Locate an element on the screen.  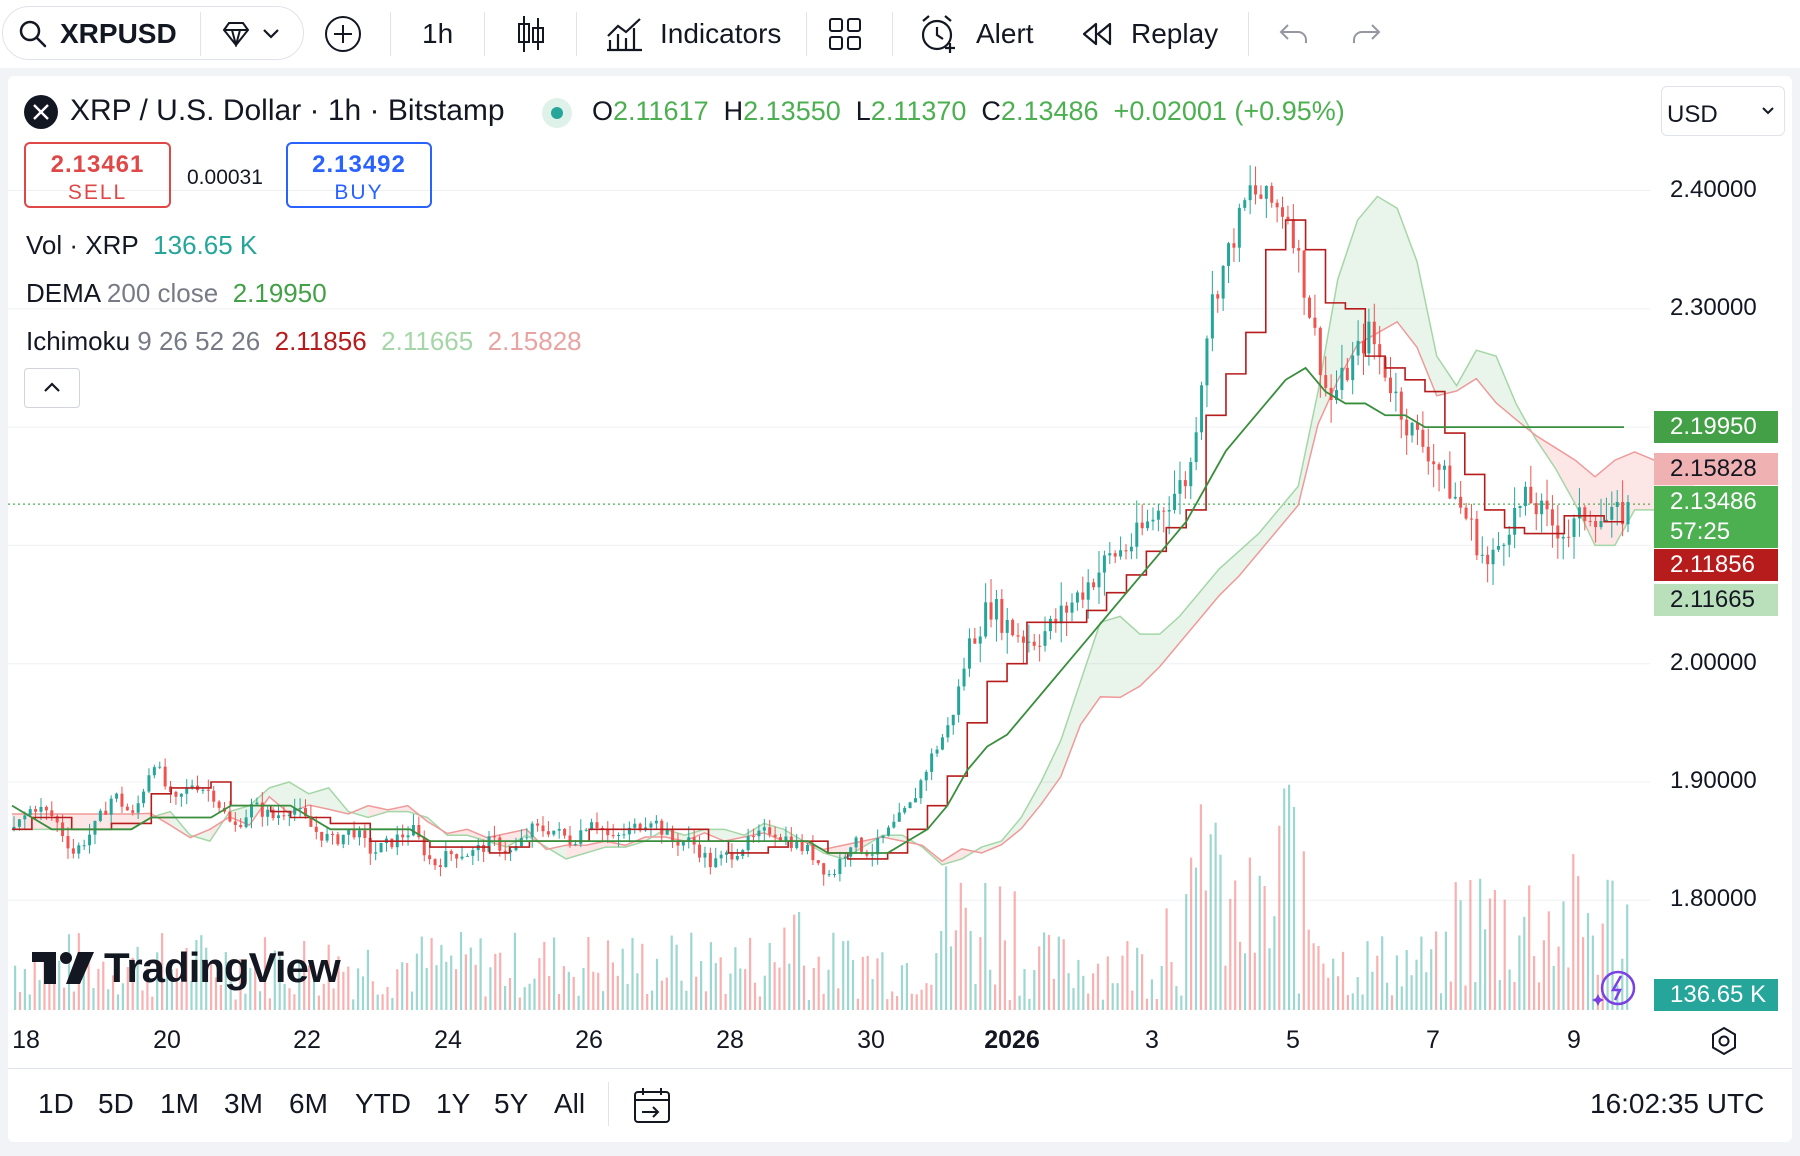
undo-icon is located at coordinates (1293, 34).